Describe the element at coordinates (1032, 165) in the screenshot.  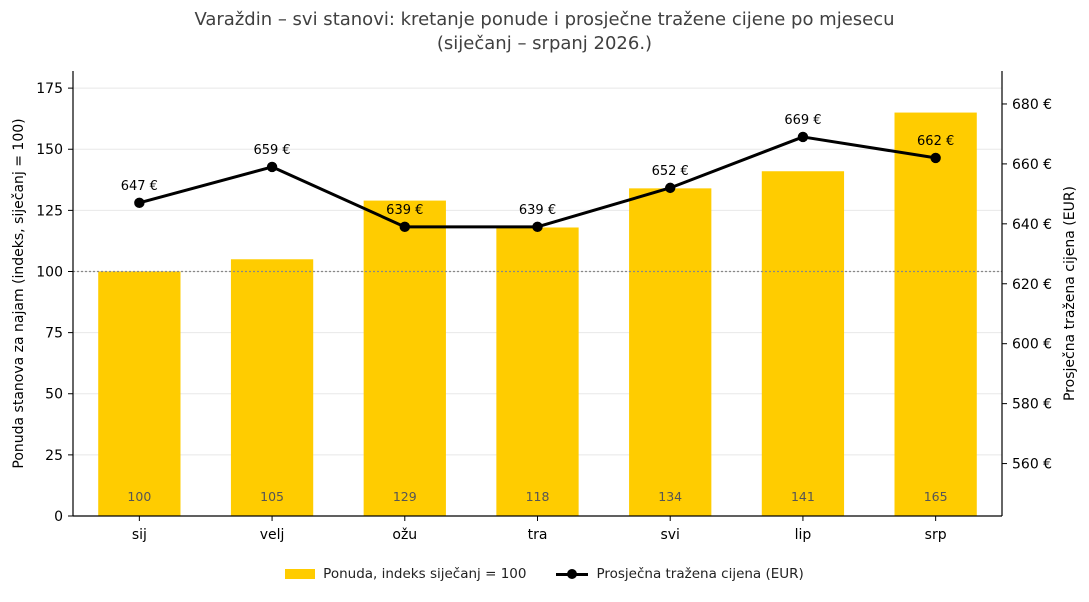
I see `right-tick-label: 660 €` at that location.